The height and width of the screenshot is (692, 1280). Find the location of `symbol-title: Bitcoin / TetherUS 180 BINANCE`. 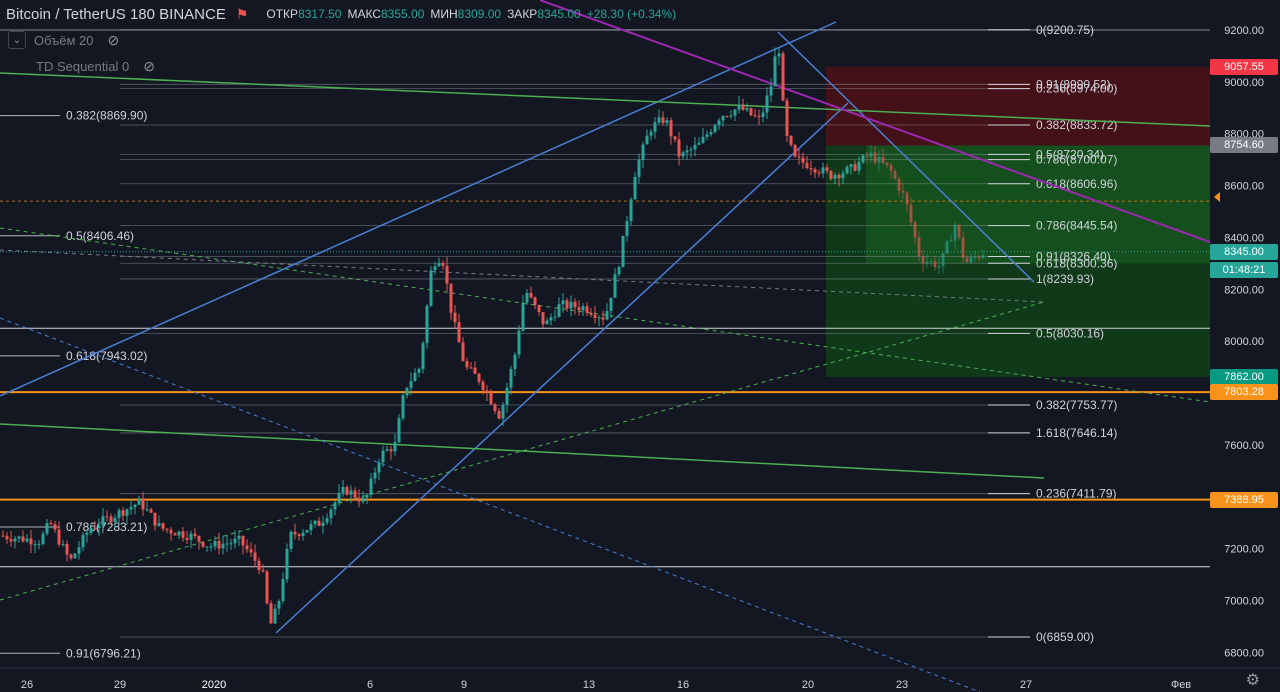

symbol-title: Bitcoin / TetherUS 180 BINANCE is located at coordinates (116, 14).